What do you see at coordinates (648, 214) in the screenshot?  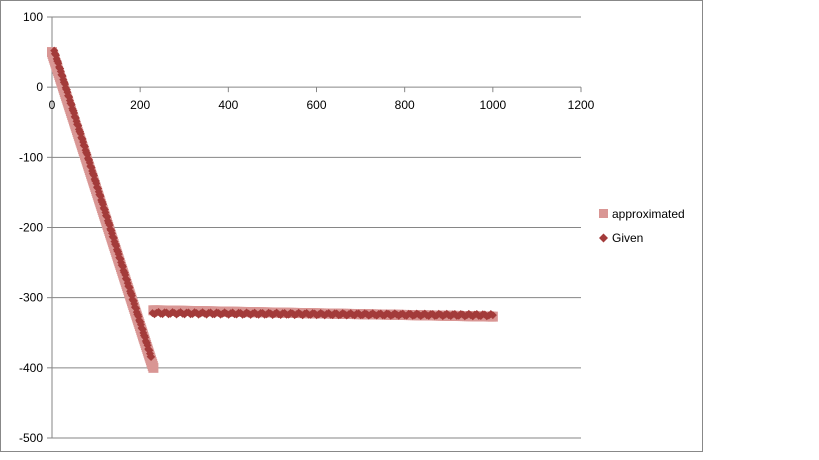 I see `legend-label: approximated` at bounding box center [648, 214].